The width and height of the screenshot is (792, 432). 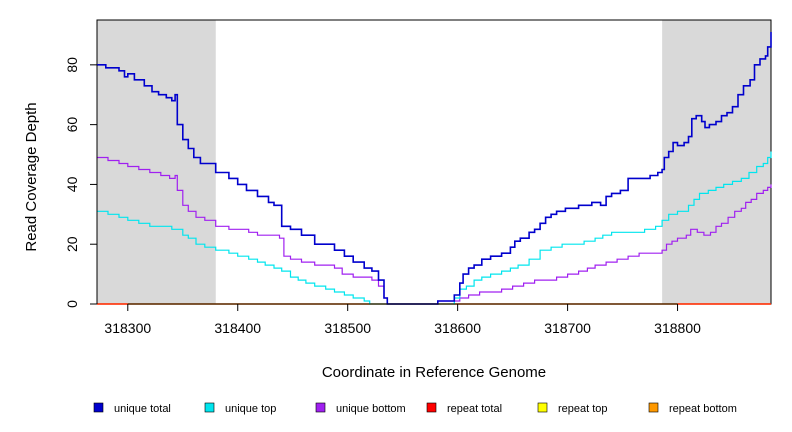 What do you see at coordinates (542, 407) in the screenshot?
I see `legend-swatch-repeat-top` at bounding box center [542, 407].